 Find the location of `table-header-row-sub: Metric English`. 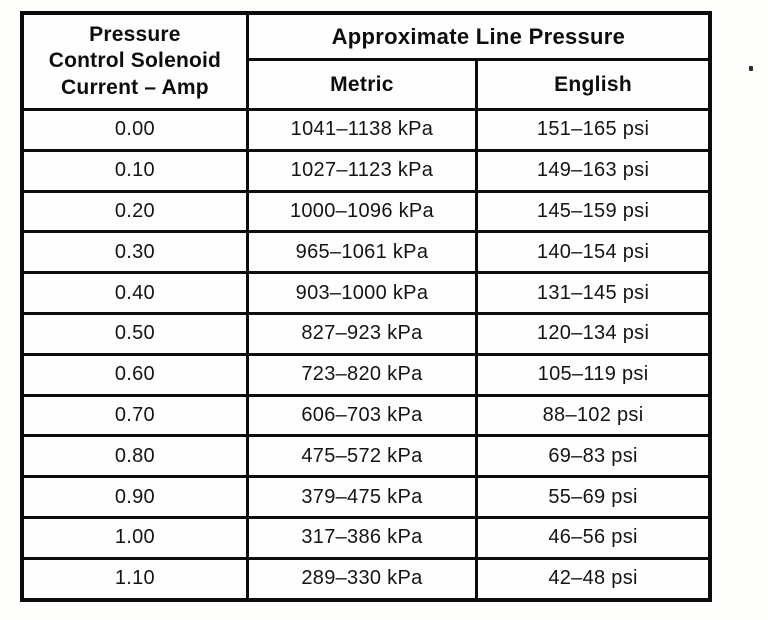

table-header-row-sub: Metric English is located at coordinates (367, 84).